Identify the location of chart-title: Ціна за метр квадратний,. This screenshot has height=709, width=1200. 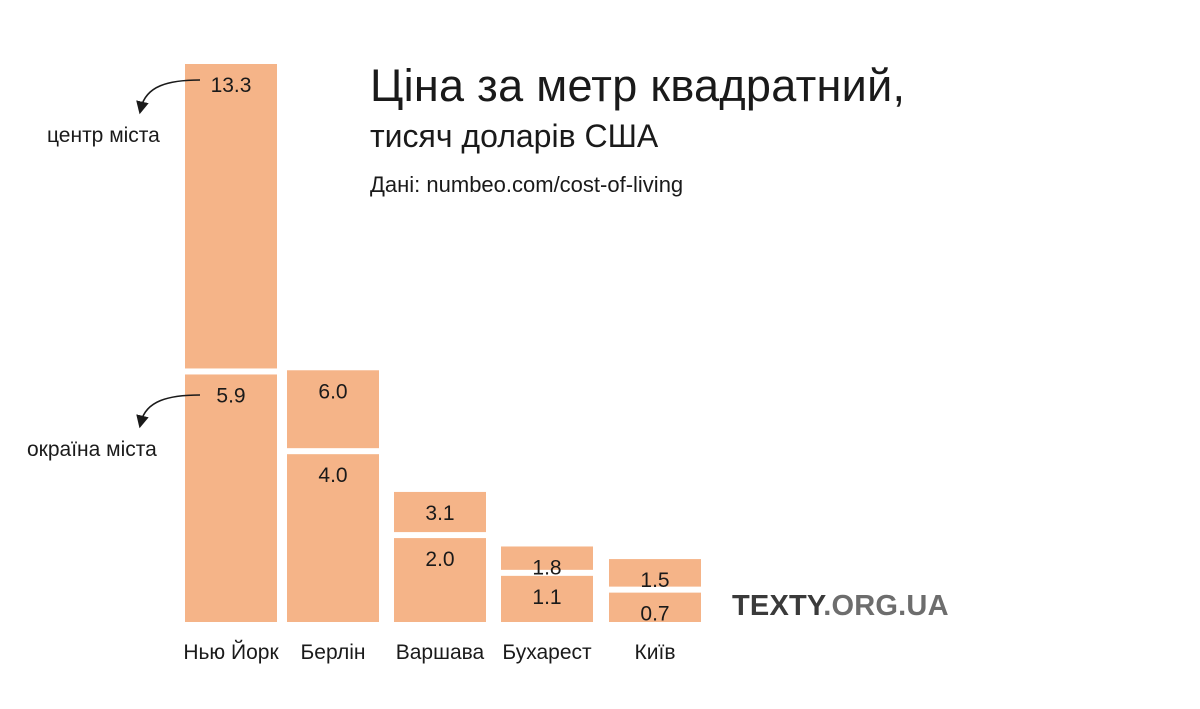
(638, 85).